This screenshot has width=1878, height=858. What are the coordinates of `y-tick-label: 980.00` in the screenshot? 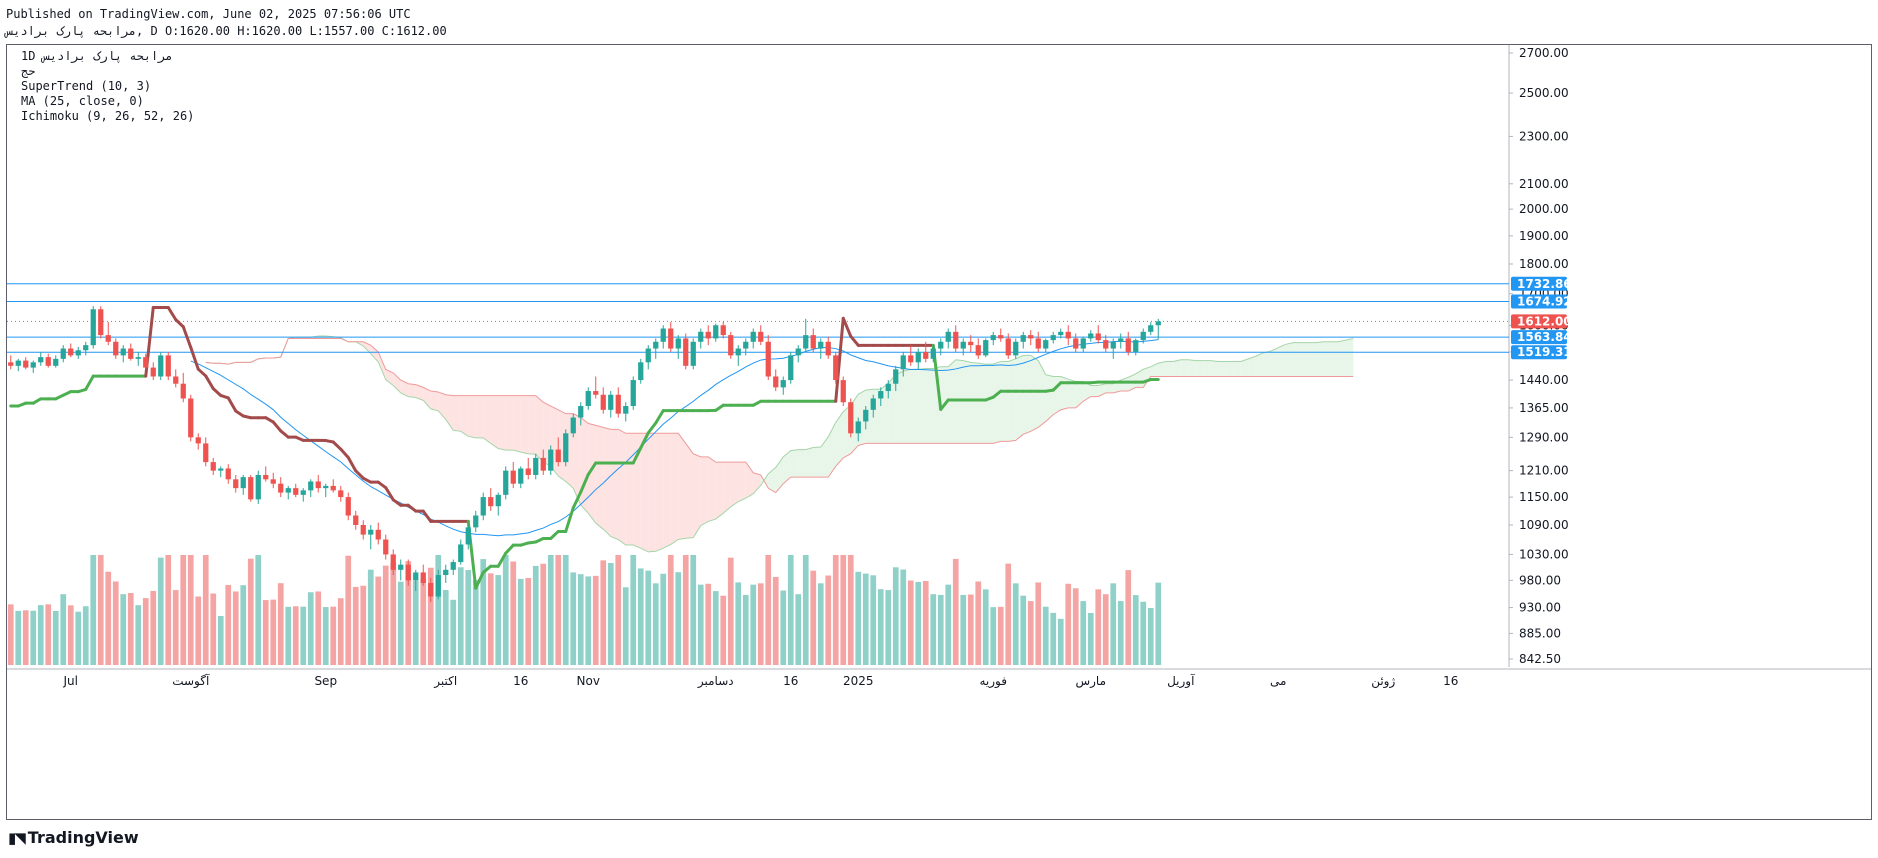 It's located at (1540, 580).